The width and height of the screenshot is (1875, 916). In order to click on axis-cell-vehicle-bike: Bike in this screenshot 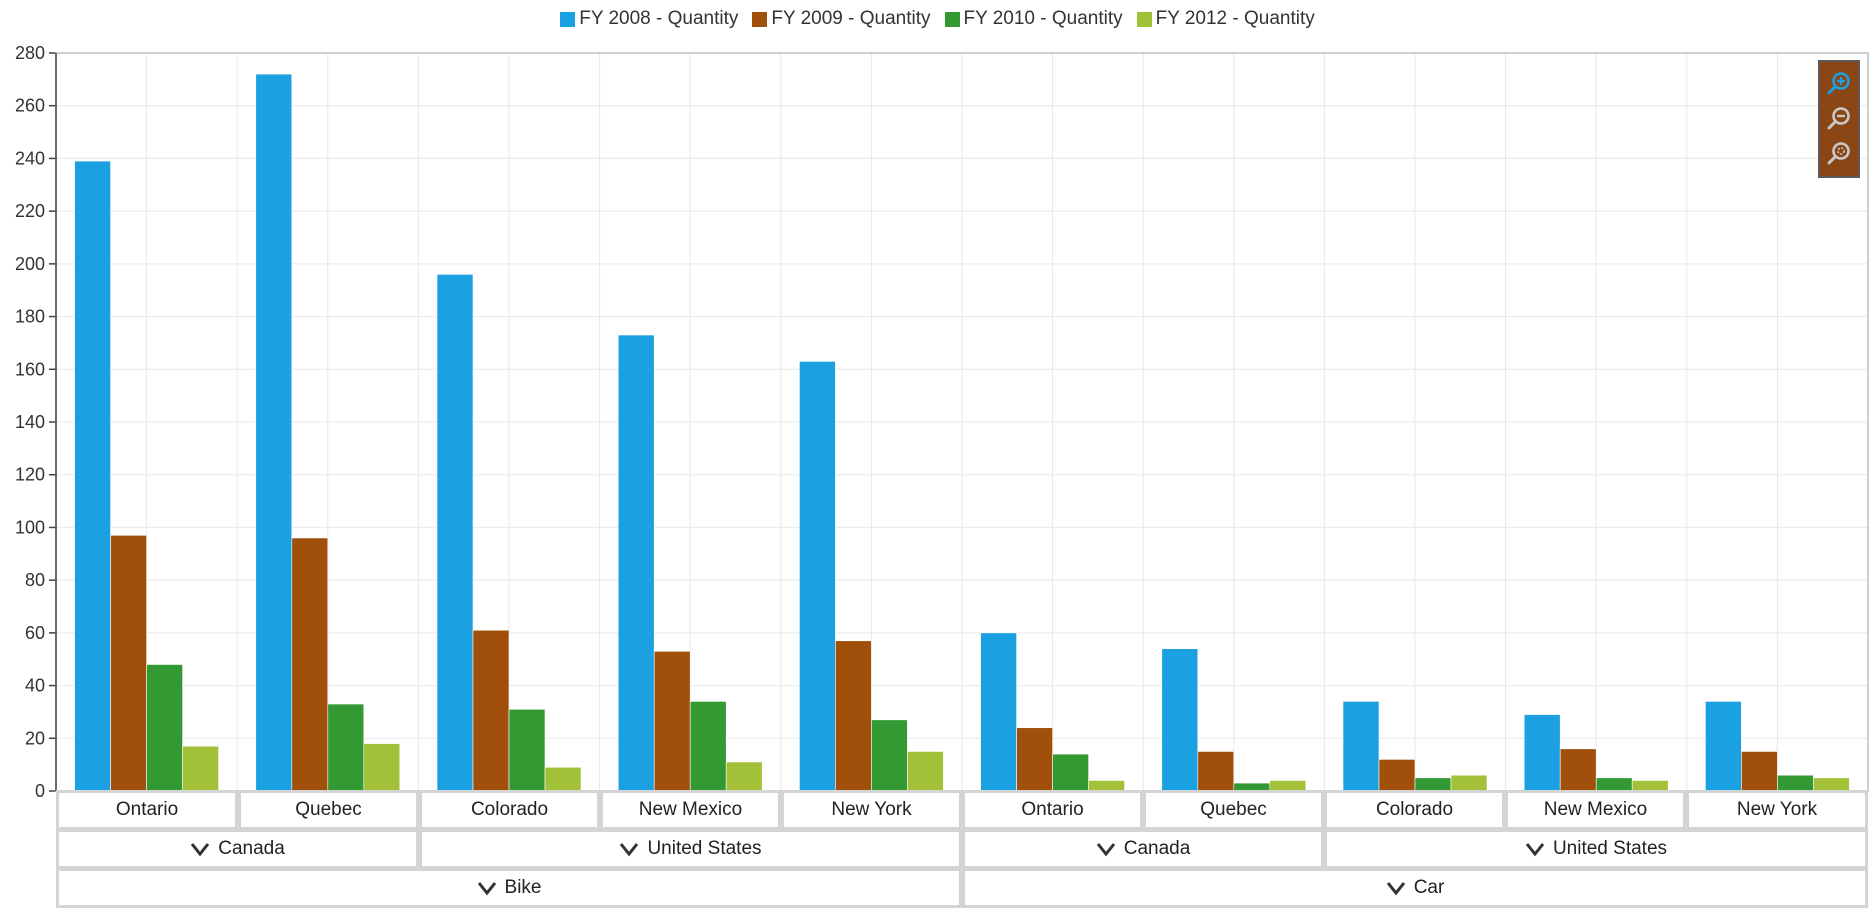, I will do `click(509, 888)`.